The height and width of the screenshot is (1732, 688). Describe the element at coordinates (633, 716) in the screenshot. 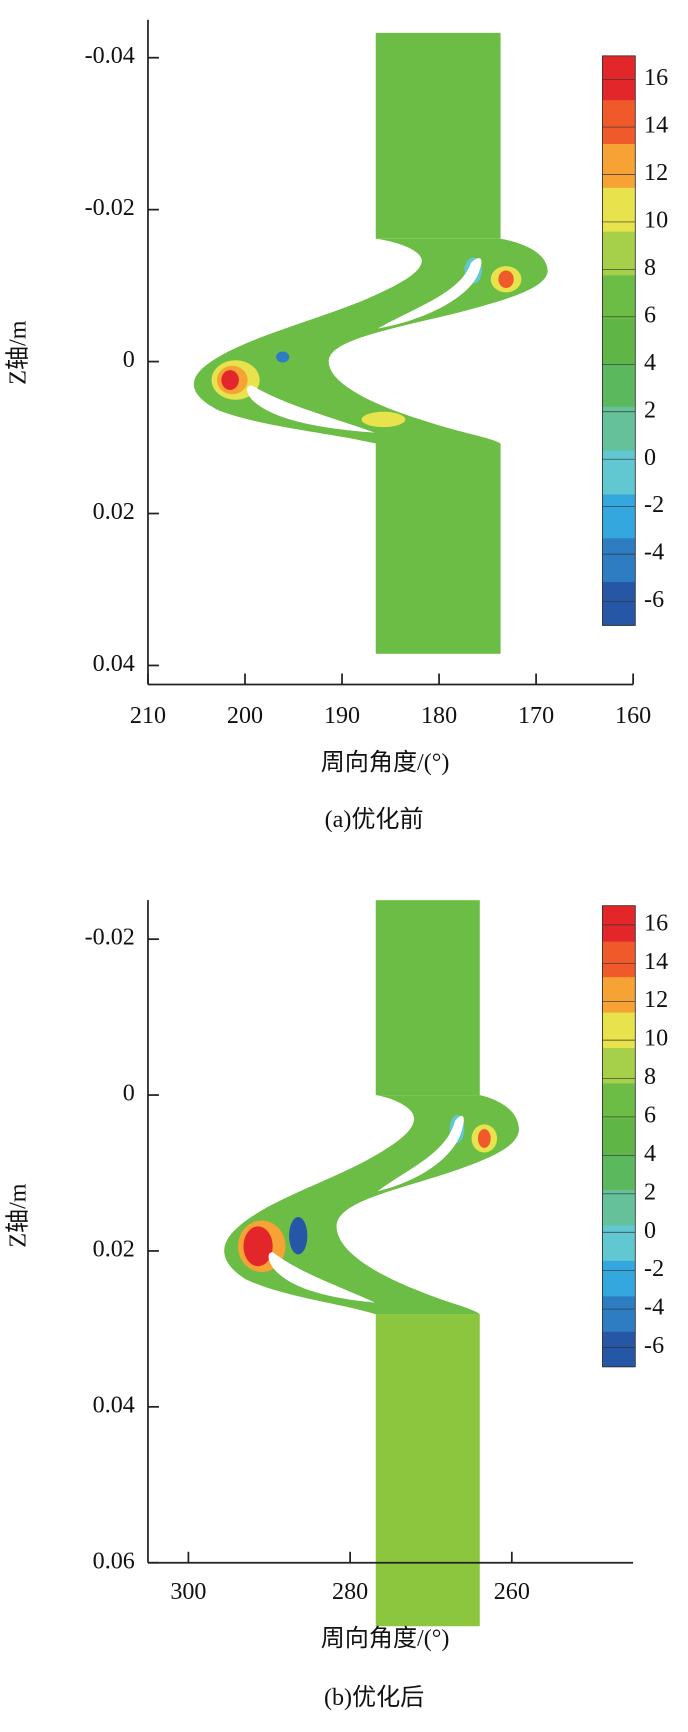

I see `x-tick-label: 160` at that location.